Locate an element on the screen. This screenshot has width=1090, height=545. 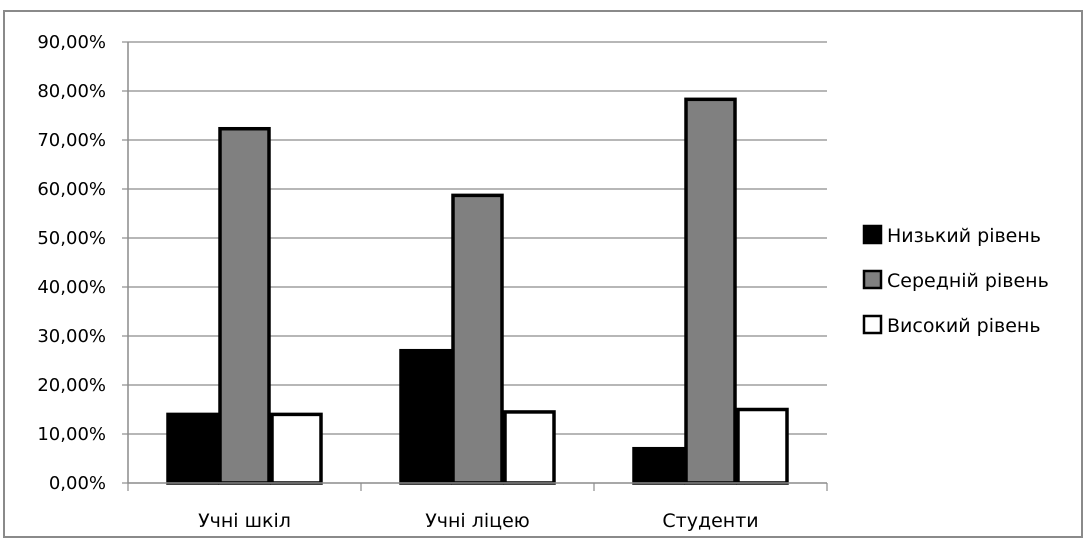
legend-label-3: Високий рівень is located at coordinates (964, 326).